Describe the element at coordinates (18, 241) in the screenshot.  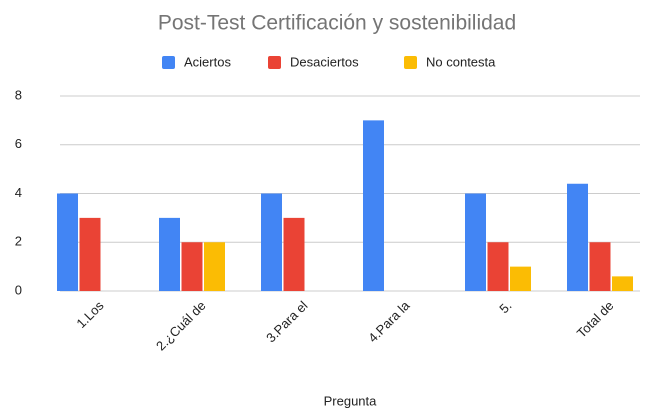
I see `y-tick-label: 2` at that location.